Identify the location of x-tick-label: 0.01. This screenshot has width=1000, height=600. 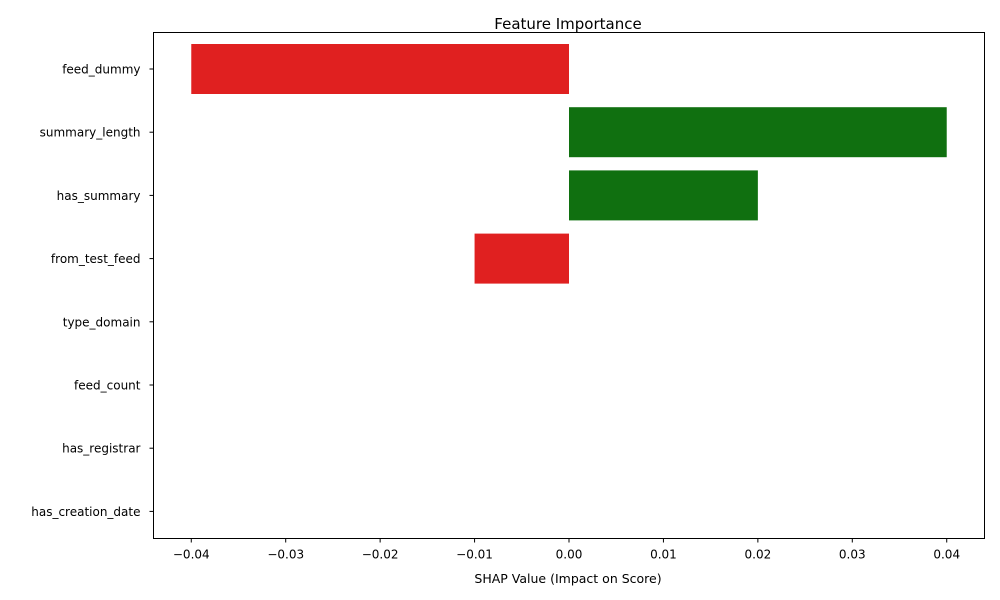
(663, 555).